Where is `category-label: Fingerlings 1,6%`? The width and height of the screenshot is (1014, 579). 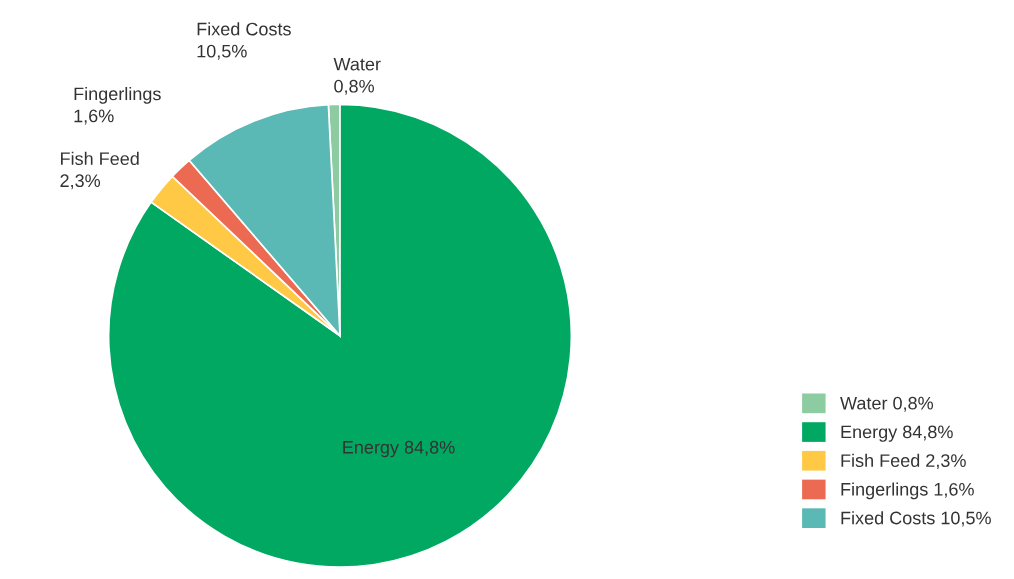 category-label: Fingerlings 1,6% is located at coordinates (907, 491).